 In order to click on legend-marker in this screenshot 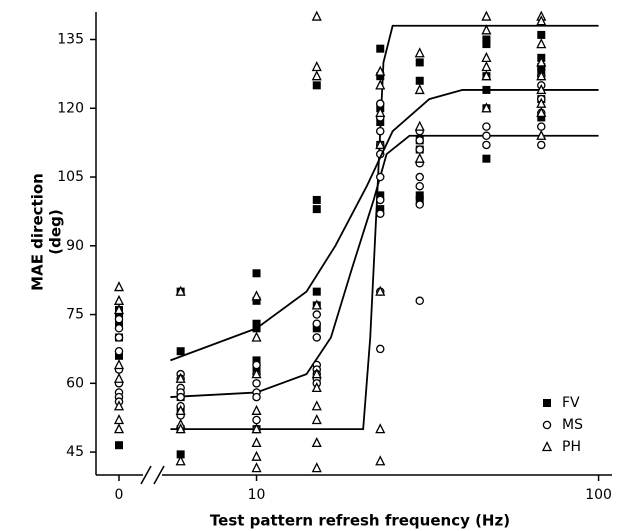, I will do `click(547, 446)`.